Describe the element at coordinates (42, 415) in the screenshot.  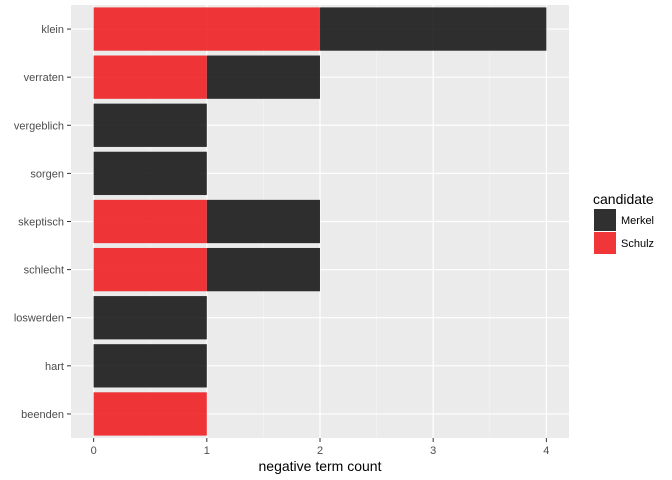
I see `y-tick-label: beenden` at that location.